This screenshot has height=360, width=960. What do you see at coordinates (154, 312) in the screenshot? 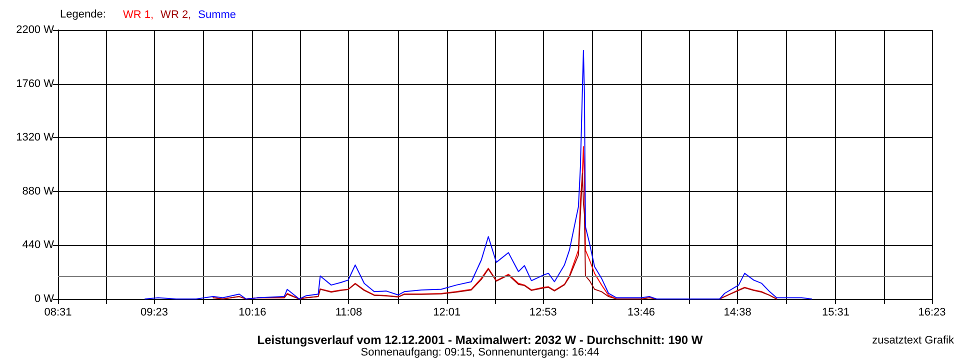
I see `x-tick-label: 09:23` at bounding box center [154, 312].